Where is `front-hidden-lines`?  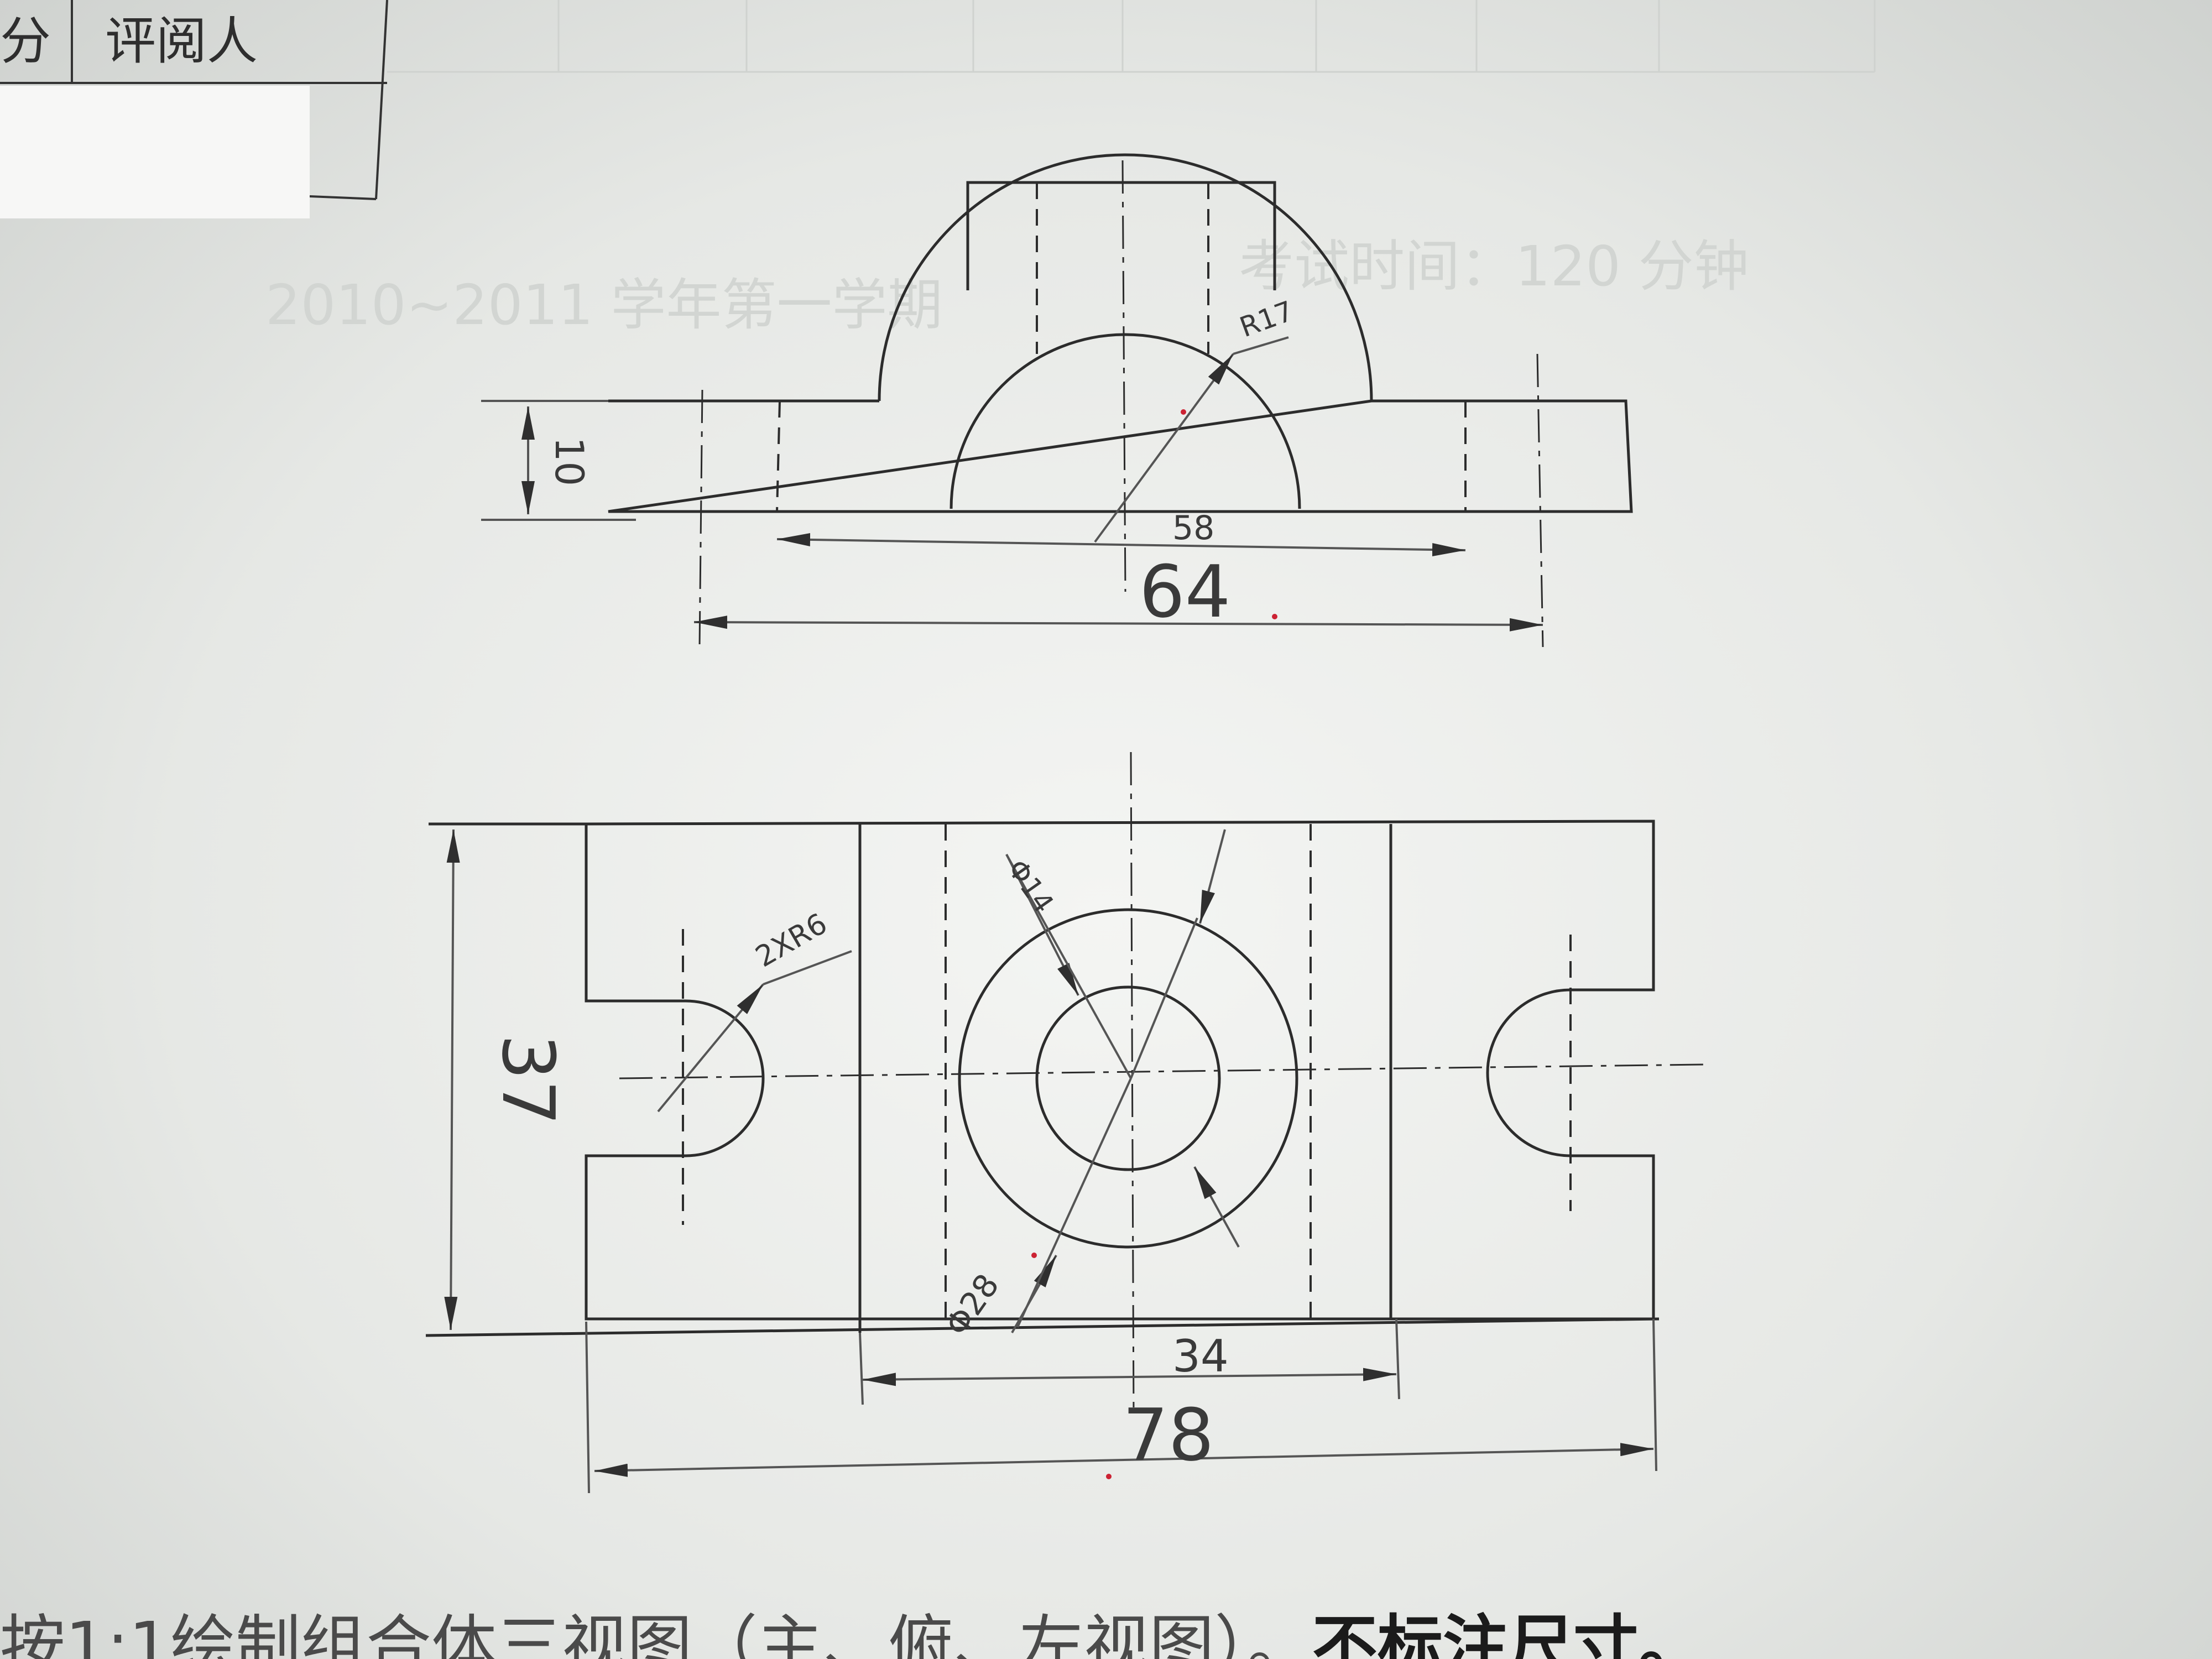 front-hidden-lines is located at coordinates (1122, 347).